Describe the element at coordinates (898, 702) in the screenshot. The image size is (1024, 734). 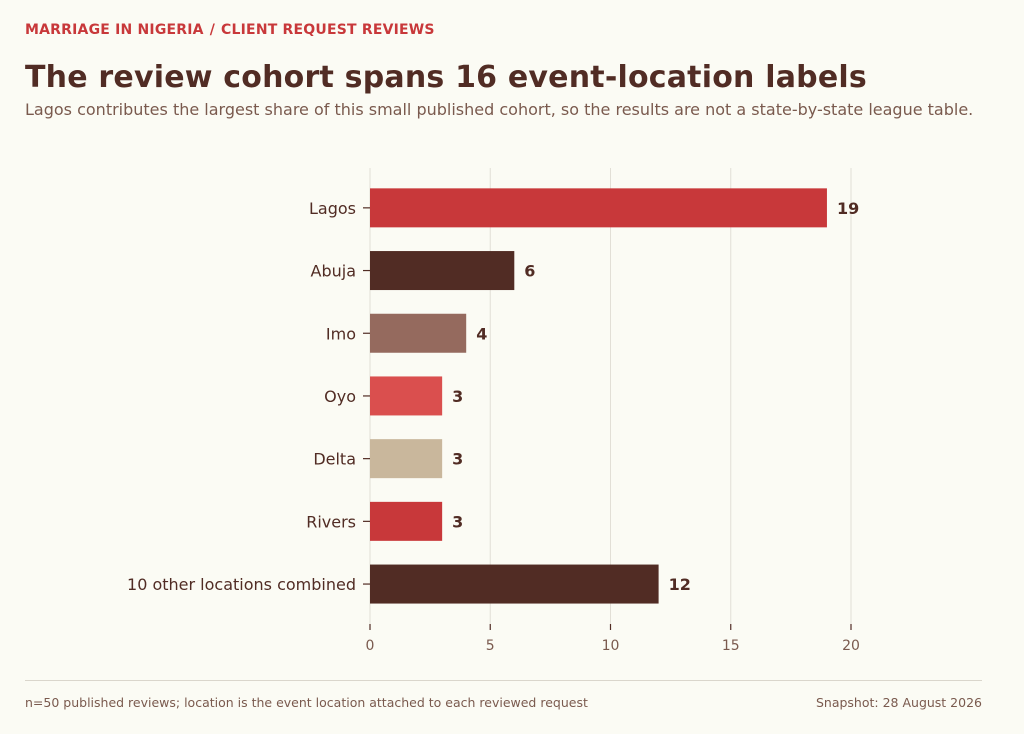
I see `snapshot-date: Snapshot: 28 August 2026` at that location.